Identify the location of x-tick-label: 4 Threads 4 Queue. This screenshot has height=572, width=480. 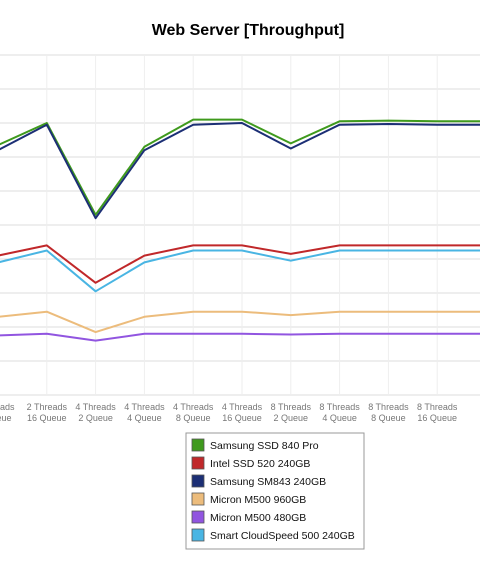
(144, 412).